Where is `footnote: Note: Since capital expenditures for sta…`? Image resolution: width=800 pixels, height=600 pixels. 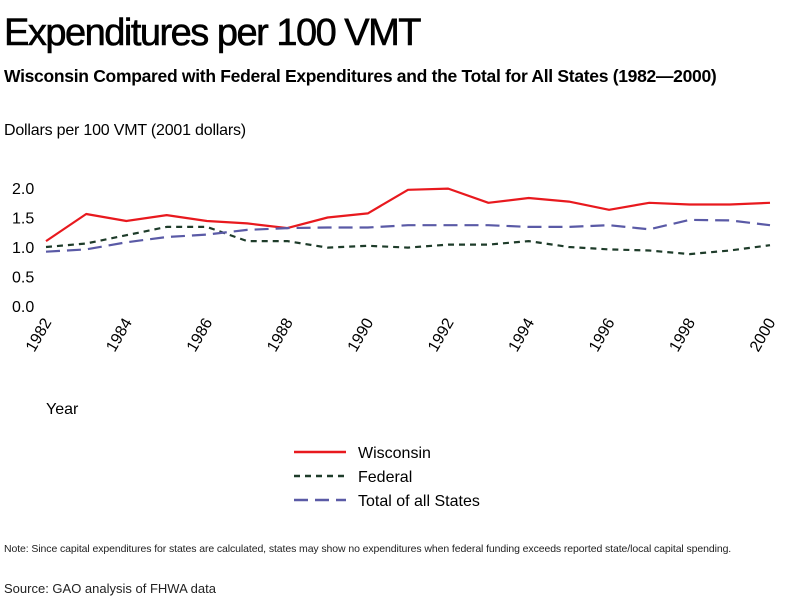
footnote: Note: Since capital expenditures for sta… is located at coordinates (368, 549).